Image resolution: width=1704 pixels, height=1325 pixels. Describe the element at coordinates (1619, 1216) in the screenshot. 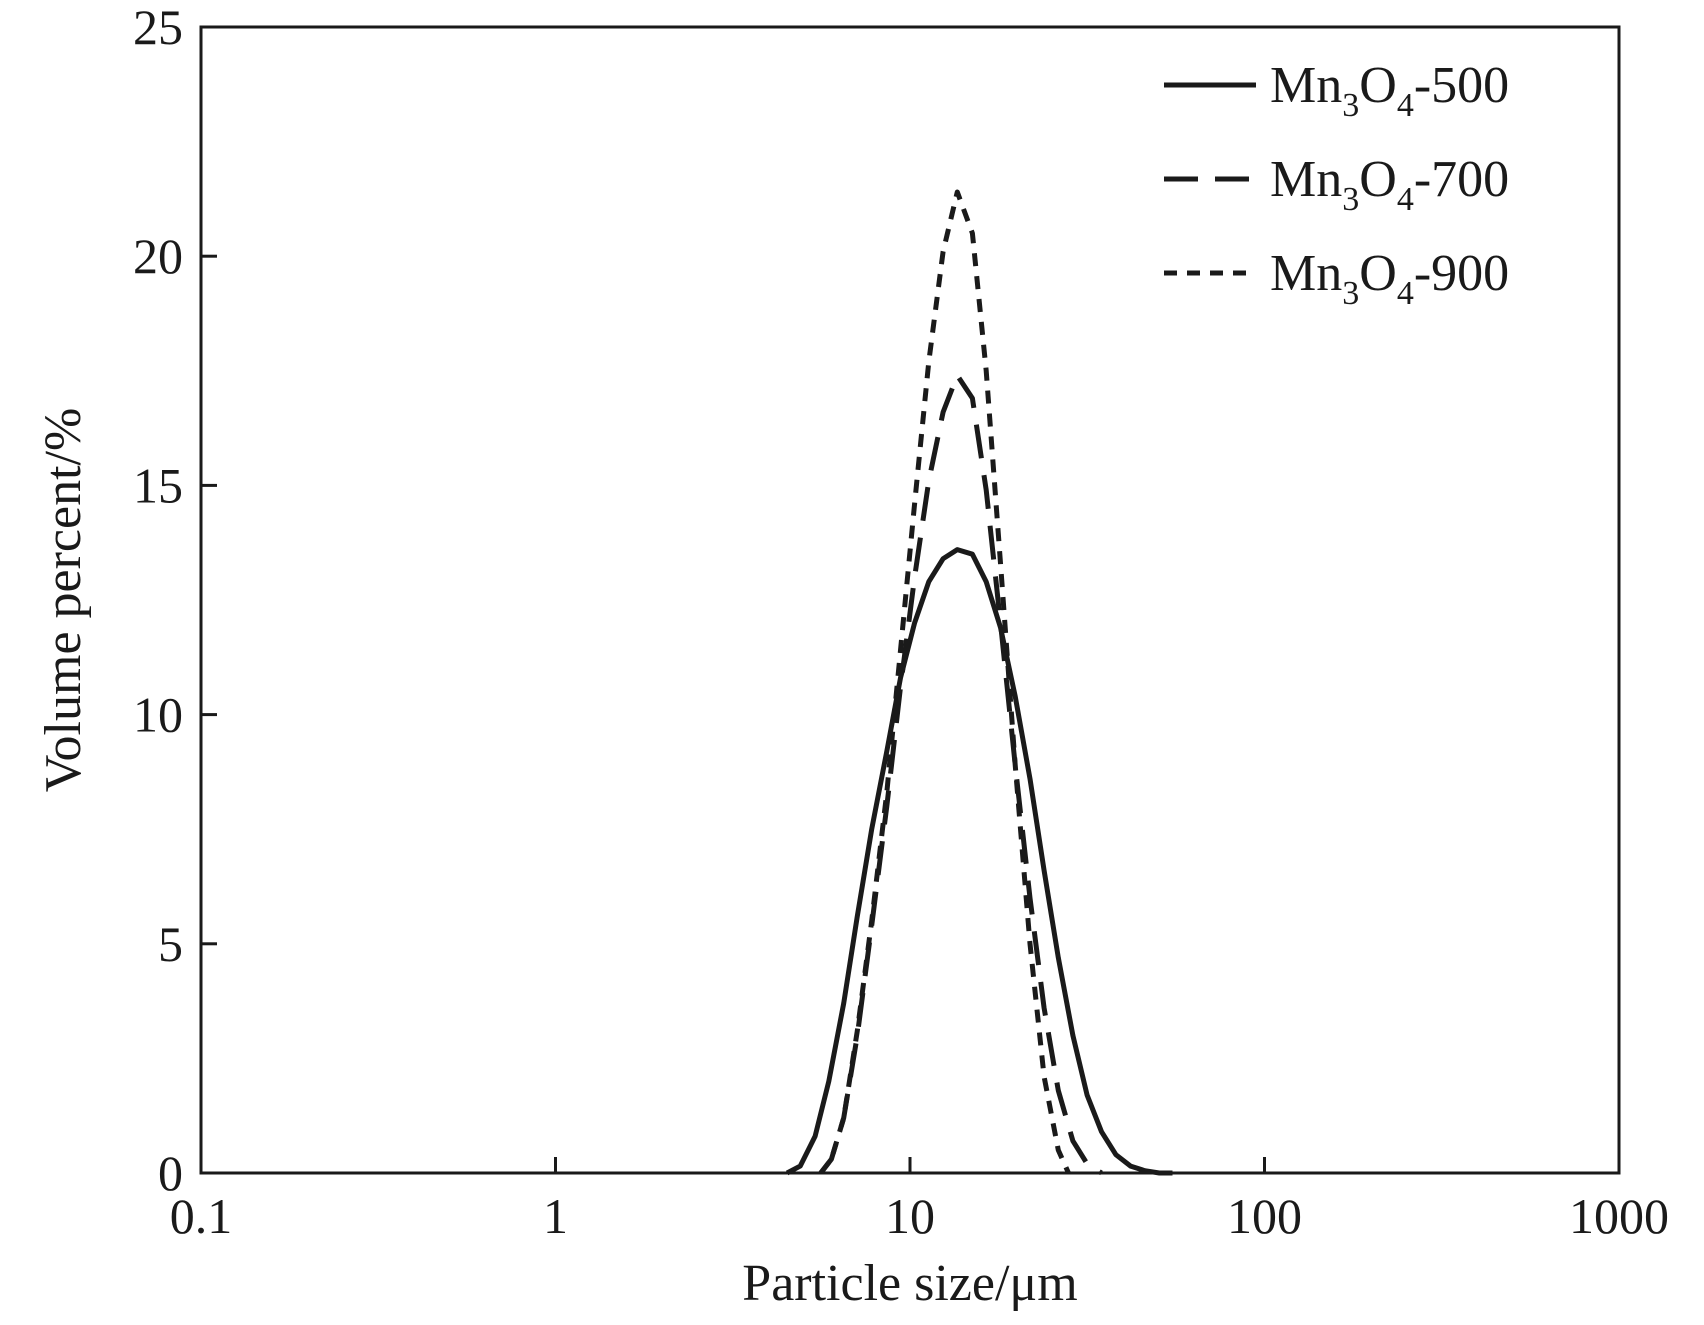

I see `x-tick-label: 1000` at that location.